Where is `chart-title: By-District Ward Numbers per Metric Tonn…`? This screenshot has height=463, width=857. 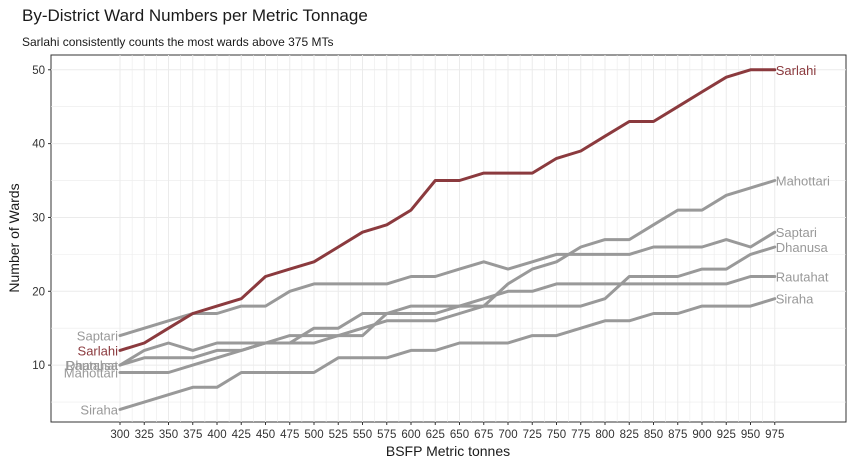
chart-title: By-District Ward Numbers per Metric Tonn… is located at coordinates (195, 15).